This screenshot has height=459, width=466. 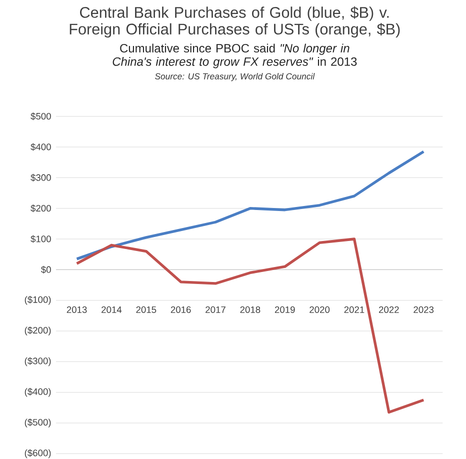 What do you see at coordinates (76, 309) in the screenshot?
I see `x-tick-label: 2013` at bounding box center [76, 309].